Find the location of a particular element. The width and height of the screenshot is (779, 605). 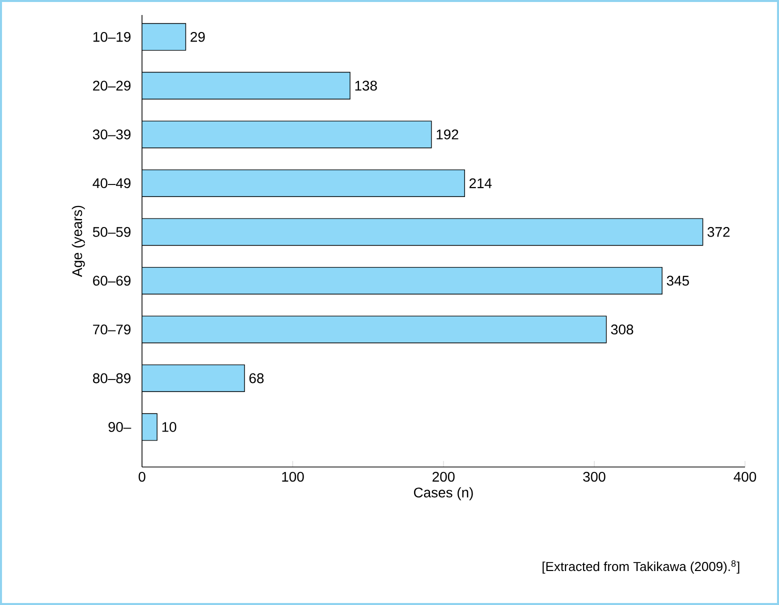

text: [Extracted from Takikawa (2009).$^{8}$] is located at coordinates (641, 567).